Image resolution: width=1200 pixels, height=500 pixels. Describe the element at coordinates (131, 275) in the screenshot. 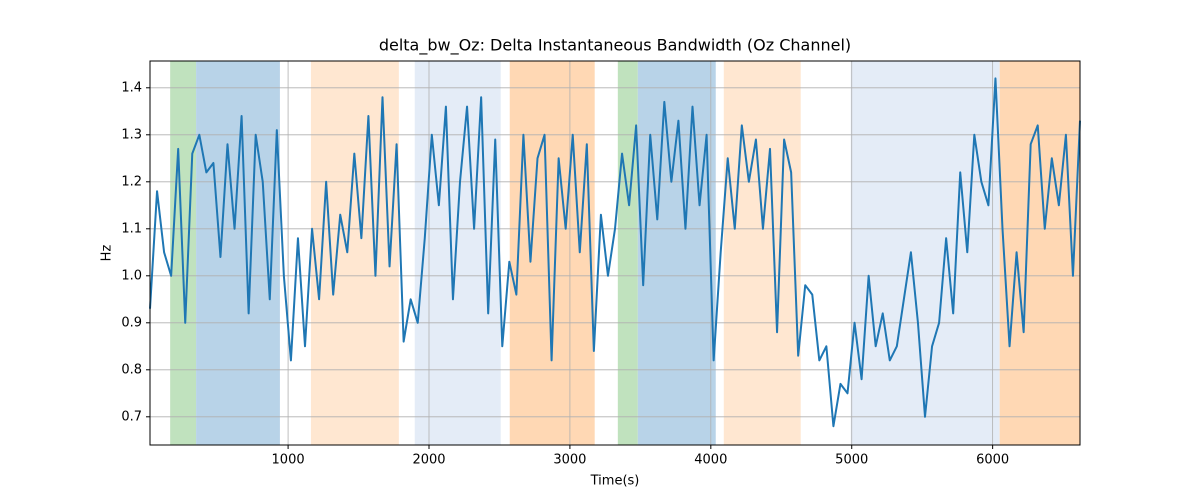

I see `y-tick-label: 1.0` at that location.